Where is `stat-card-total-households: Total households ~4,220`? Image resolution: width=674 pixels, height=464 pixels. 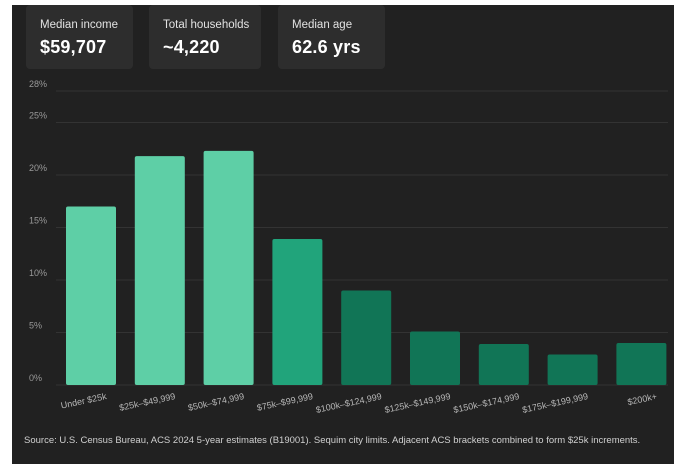 stat-card-total-households: Total households ~4,220 is located at coordinates (205, 37).